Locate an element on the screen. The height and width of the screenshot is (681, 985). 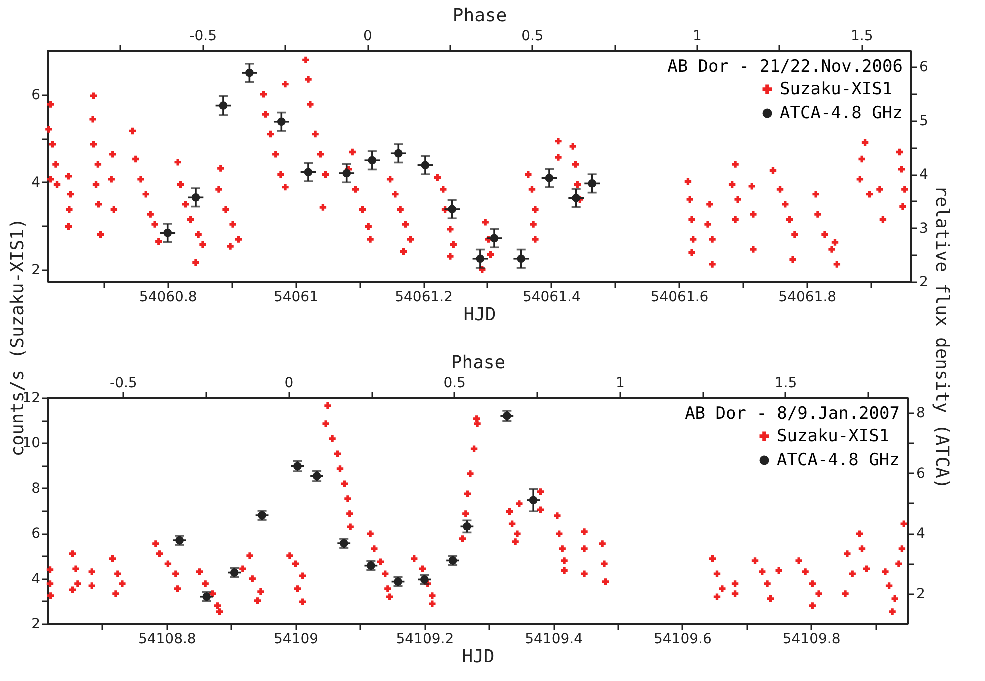
x-tick-label: 54109 is located at coordinates (296, 640).